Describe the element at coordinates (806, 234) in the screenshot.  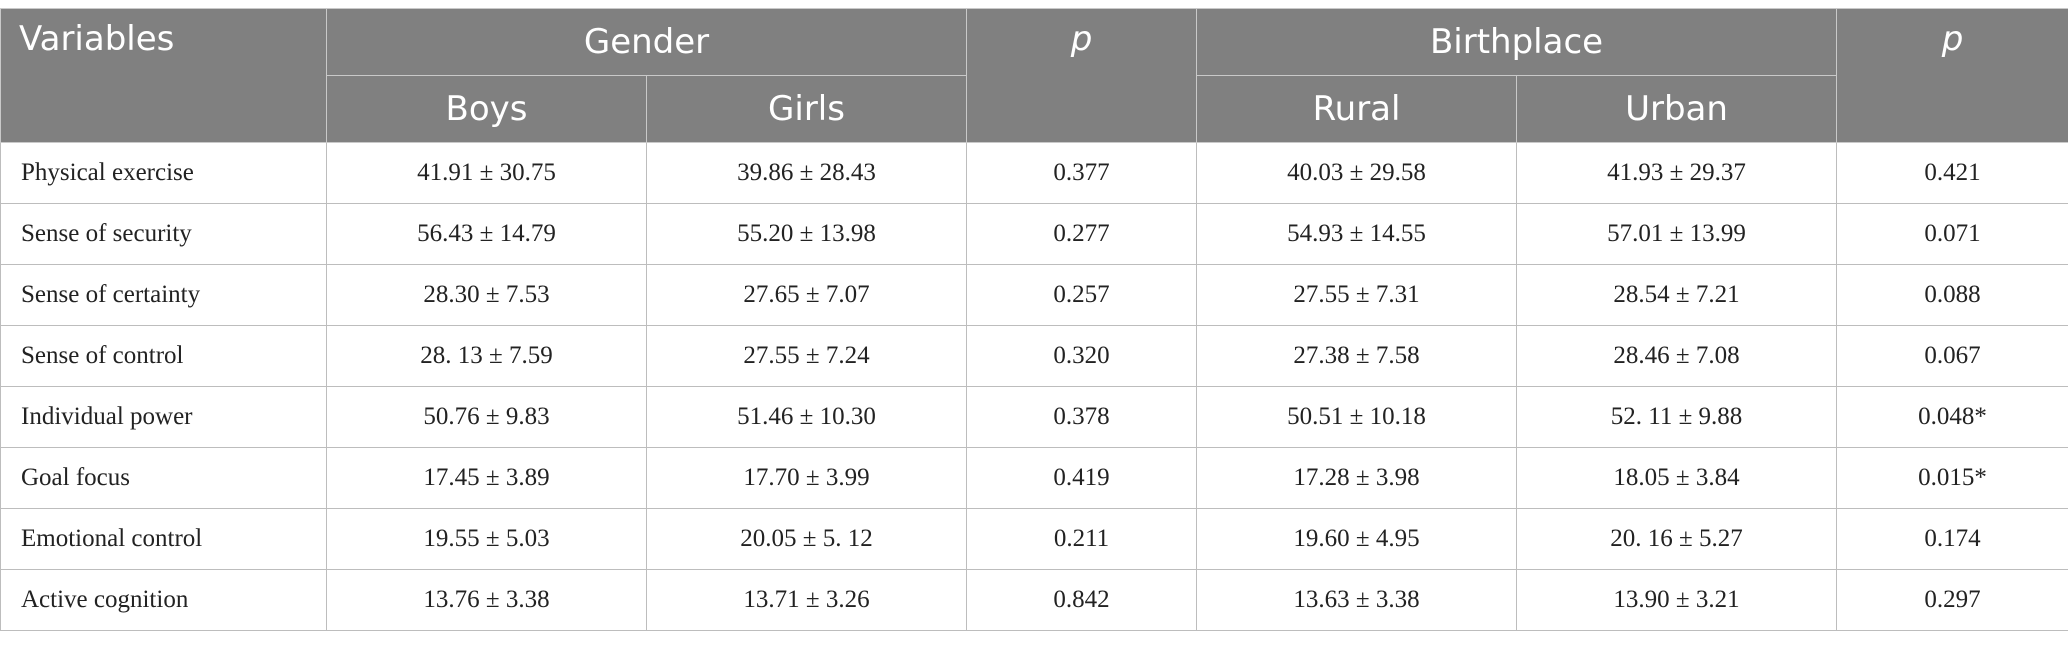
I see `girls-cell: 55.20 ± 13.98` at that location.